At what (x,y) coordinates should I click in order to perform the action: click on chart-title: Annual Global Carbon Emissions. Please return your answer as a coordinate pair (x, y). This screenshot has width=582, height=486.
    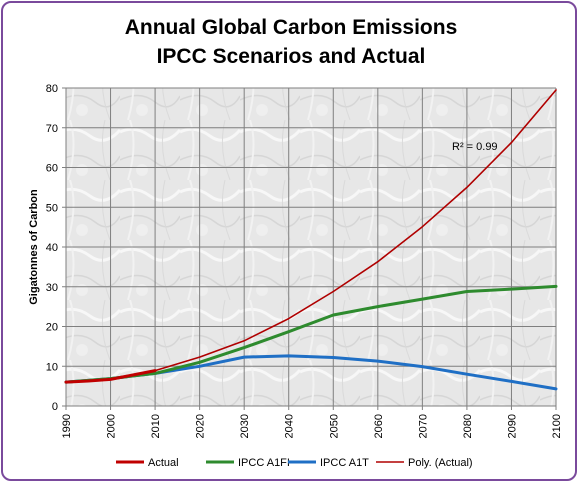
    Looking at the image, I should click on (291, 27).